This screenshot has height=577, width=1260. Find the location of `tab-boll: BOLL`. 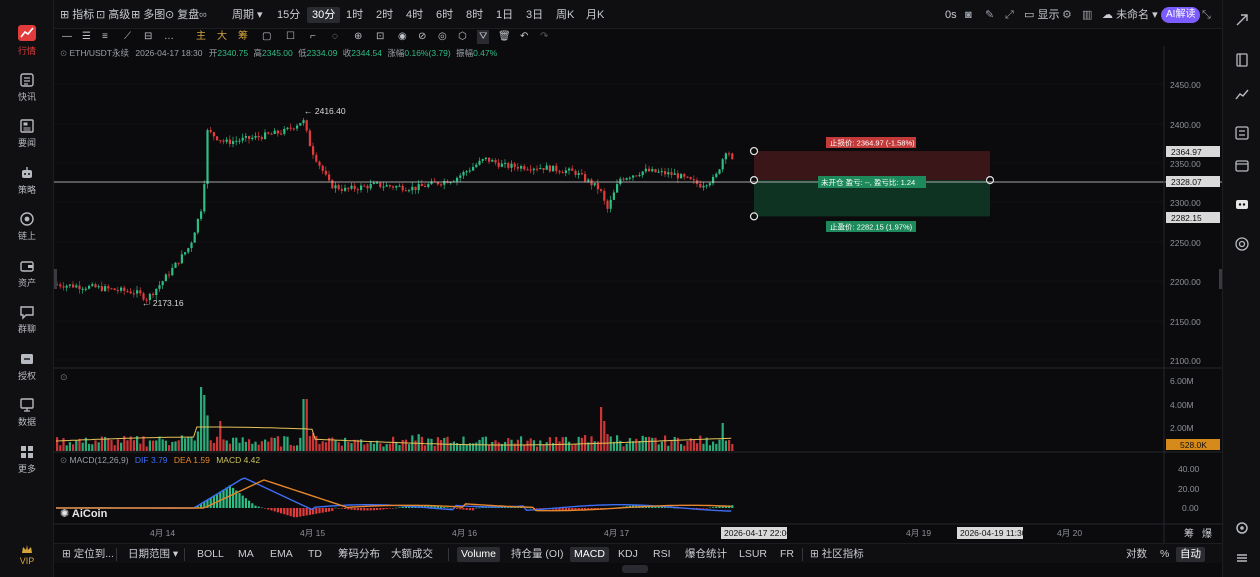

tab-boll: BOLL is located at coordinates (210, 554).